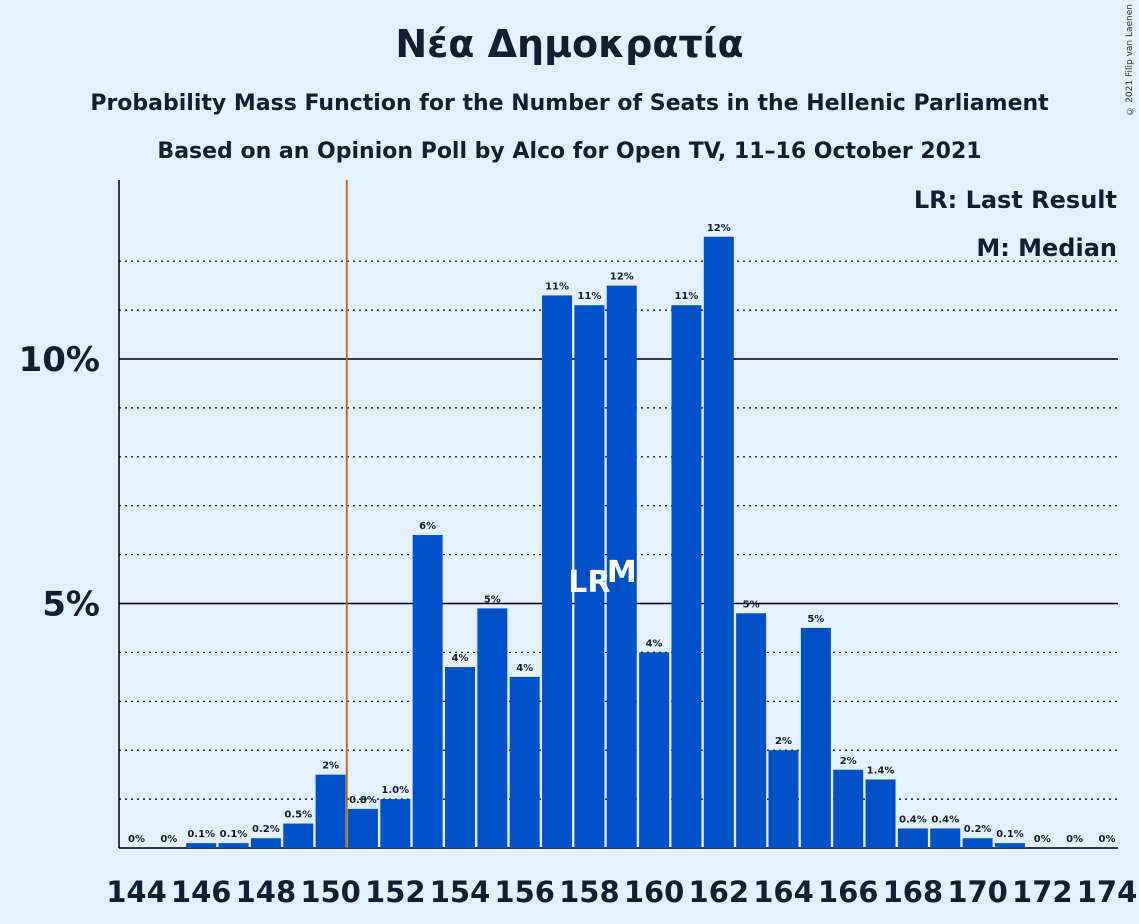 This screenshot has height=924, width=1139. Describe the element at coordinates (1015, 200) in the screenshot. I see `legend-last-result: LR: Last Result` at that location.